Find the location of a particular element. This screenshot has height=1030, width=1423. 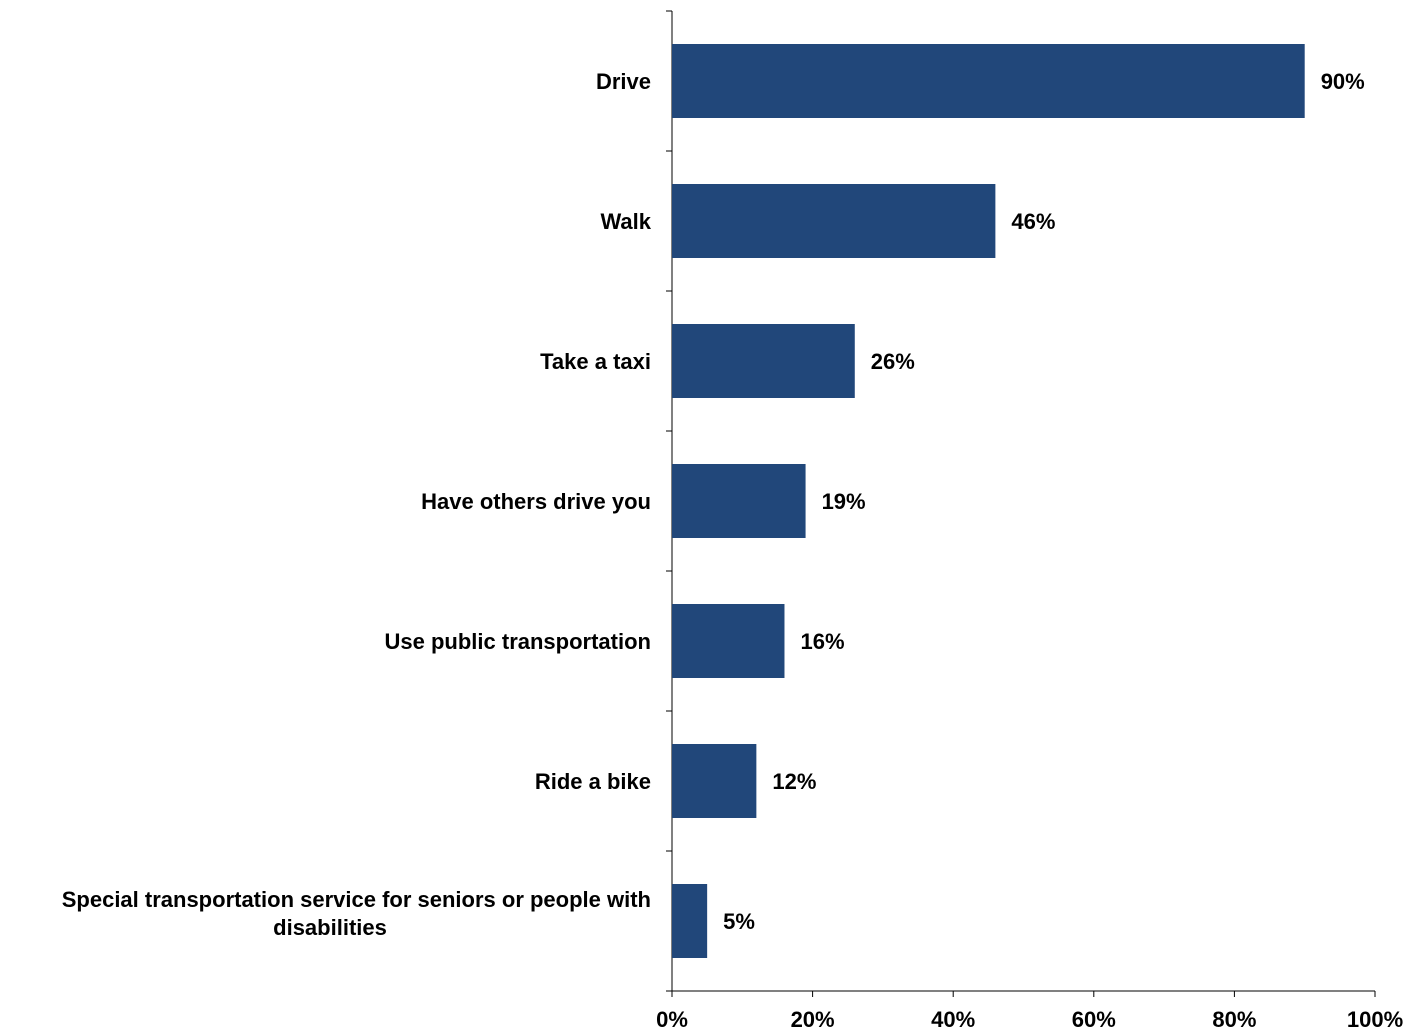

category-label: Drive is located at coordinates (623, 81).